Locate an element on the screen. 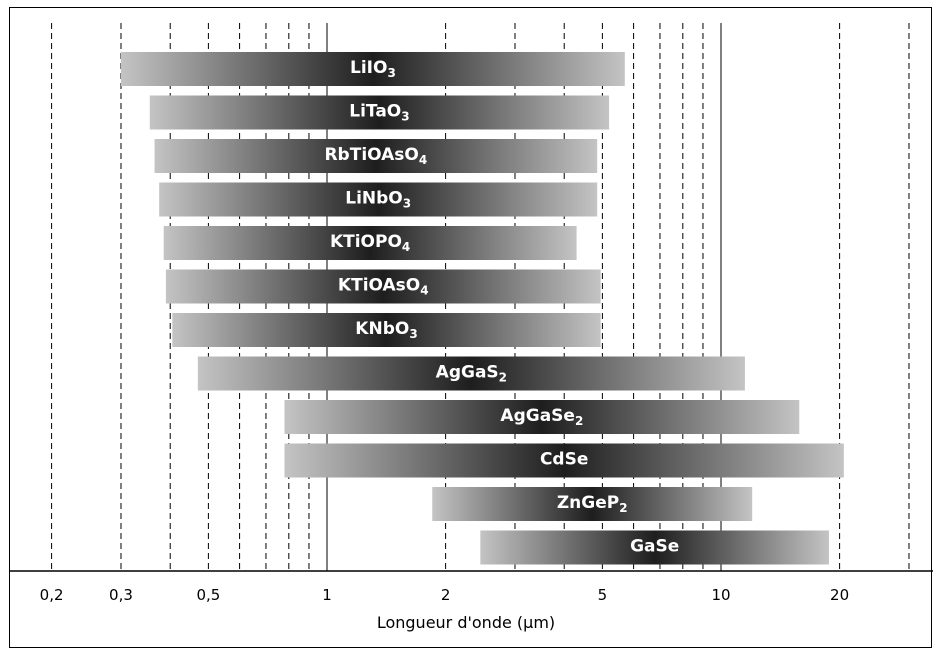  bar-label: KTiOPO4 is located at coordinates (370, 243).